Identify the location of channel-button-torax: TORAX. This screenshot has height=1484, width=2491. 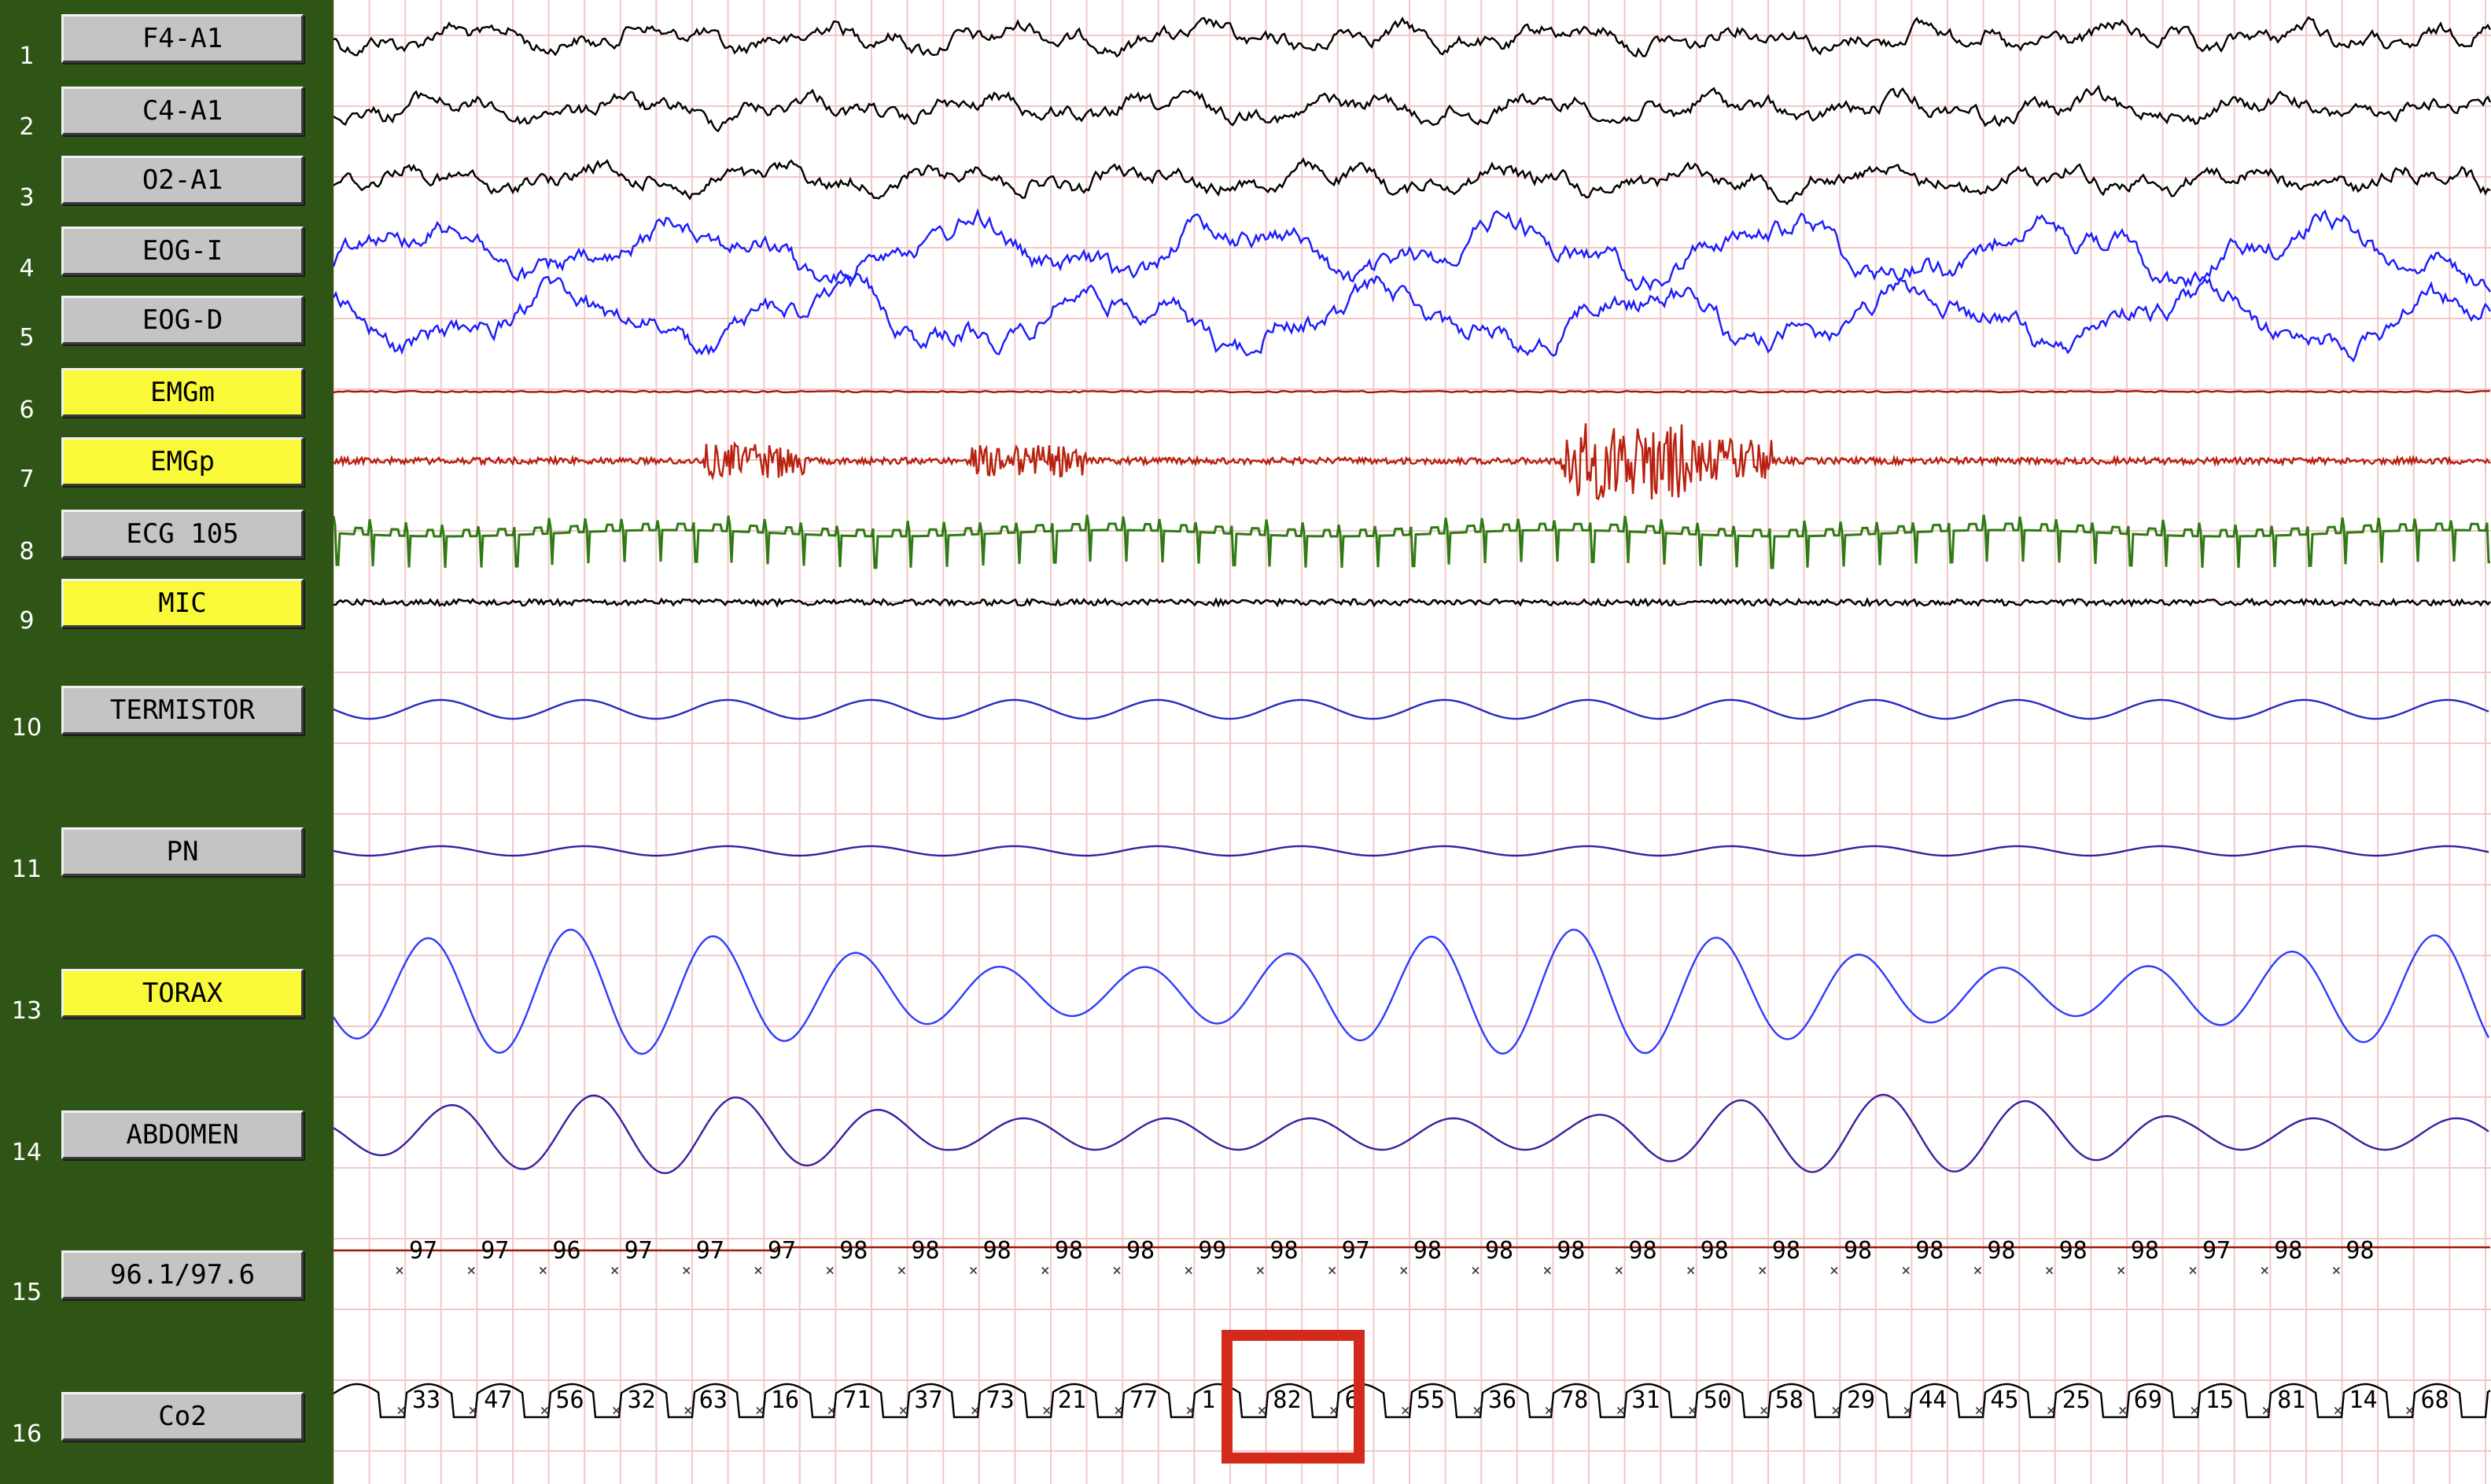
(182, 993).